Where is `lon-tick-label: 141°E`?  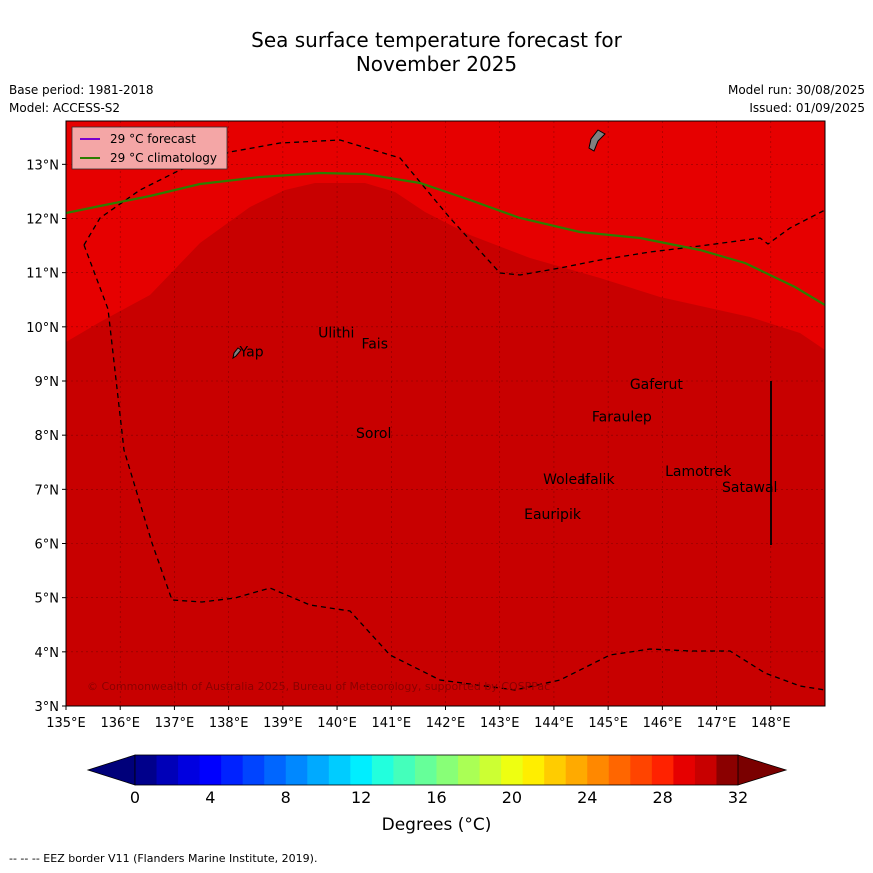 lon-tick-label: 141°E is located at coordinates (392, 723).